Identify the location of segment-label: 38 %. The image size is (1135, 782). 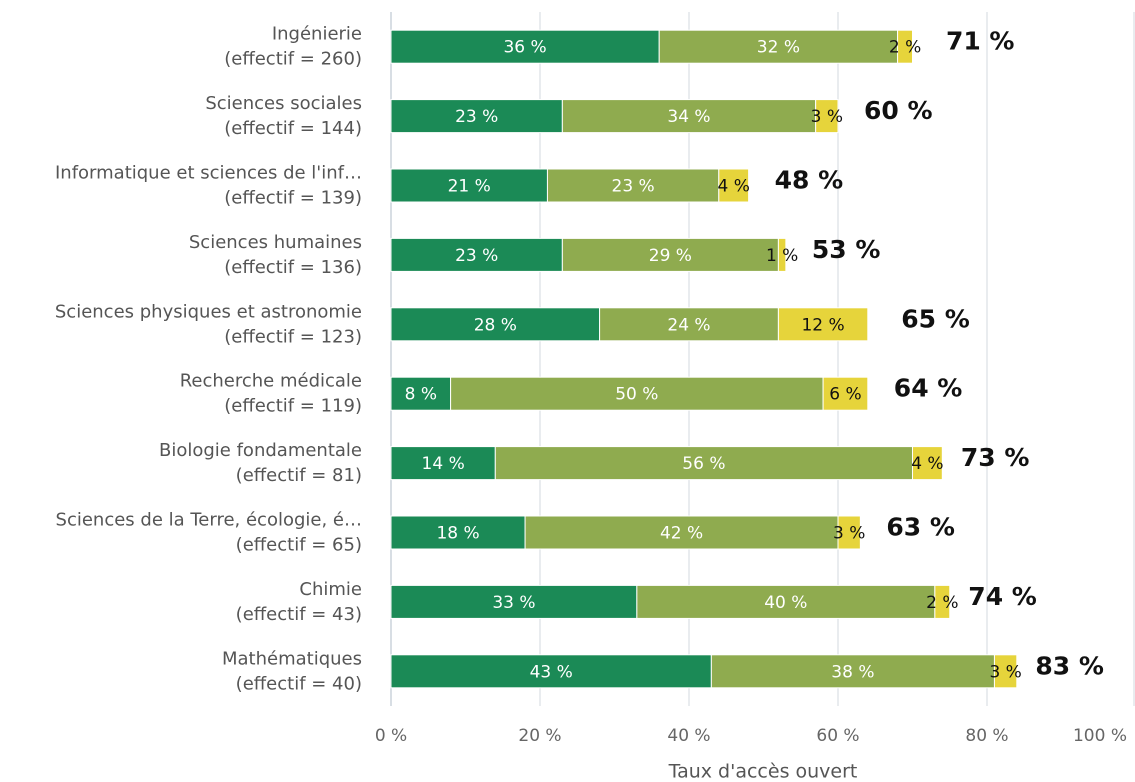
(852, 672).